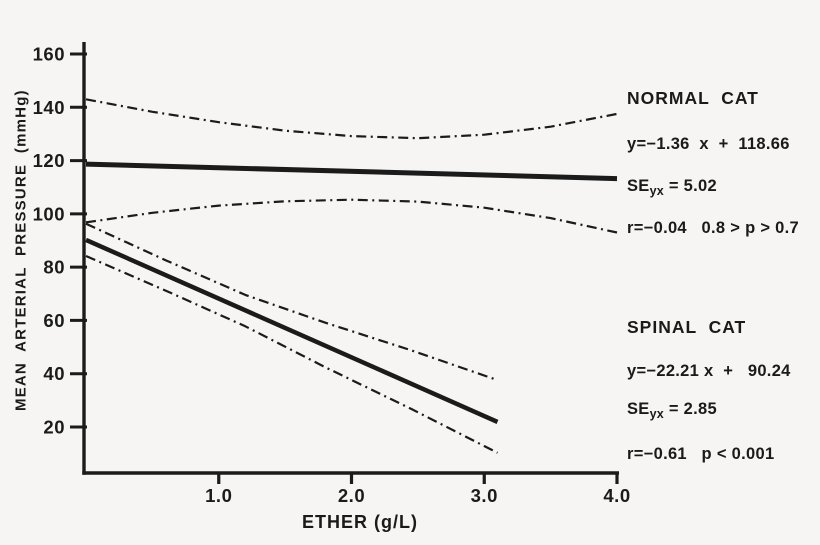 This screenshot has width=820, height=545. I want to click on normal-cat-ci-lower, so click(351, 216).